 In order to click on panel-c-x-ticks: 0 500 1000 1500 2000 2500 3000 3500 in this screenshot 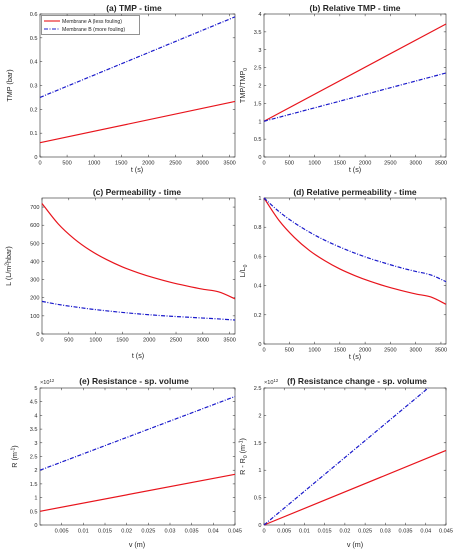, I will do `click(138, 271)`.